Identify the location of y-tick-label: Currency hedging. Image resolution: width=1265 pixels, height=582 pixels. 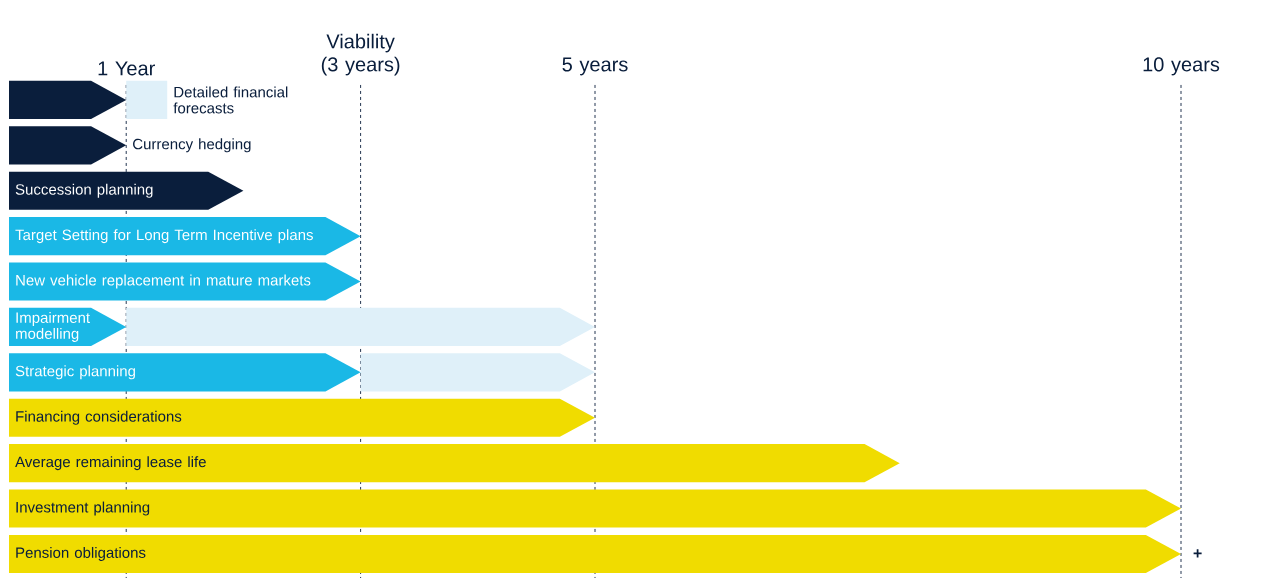
(192, 145).